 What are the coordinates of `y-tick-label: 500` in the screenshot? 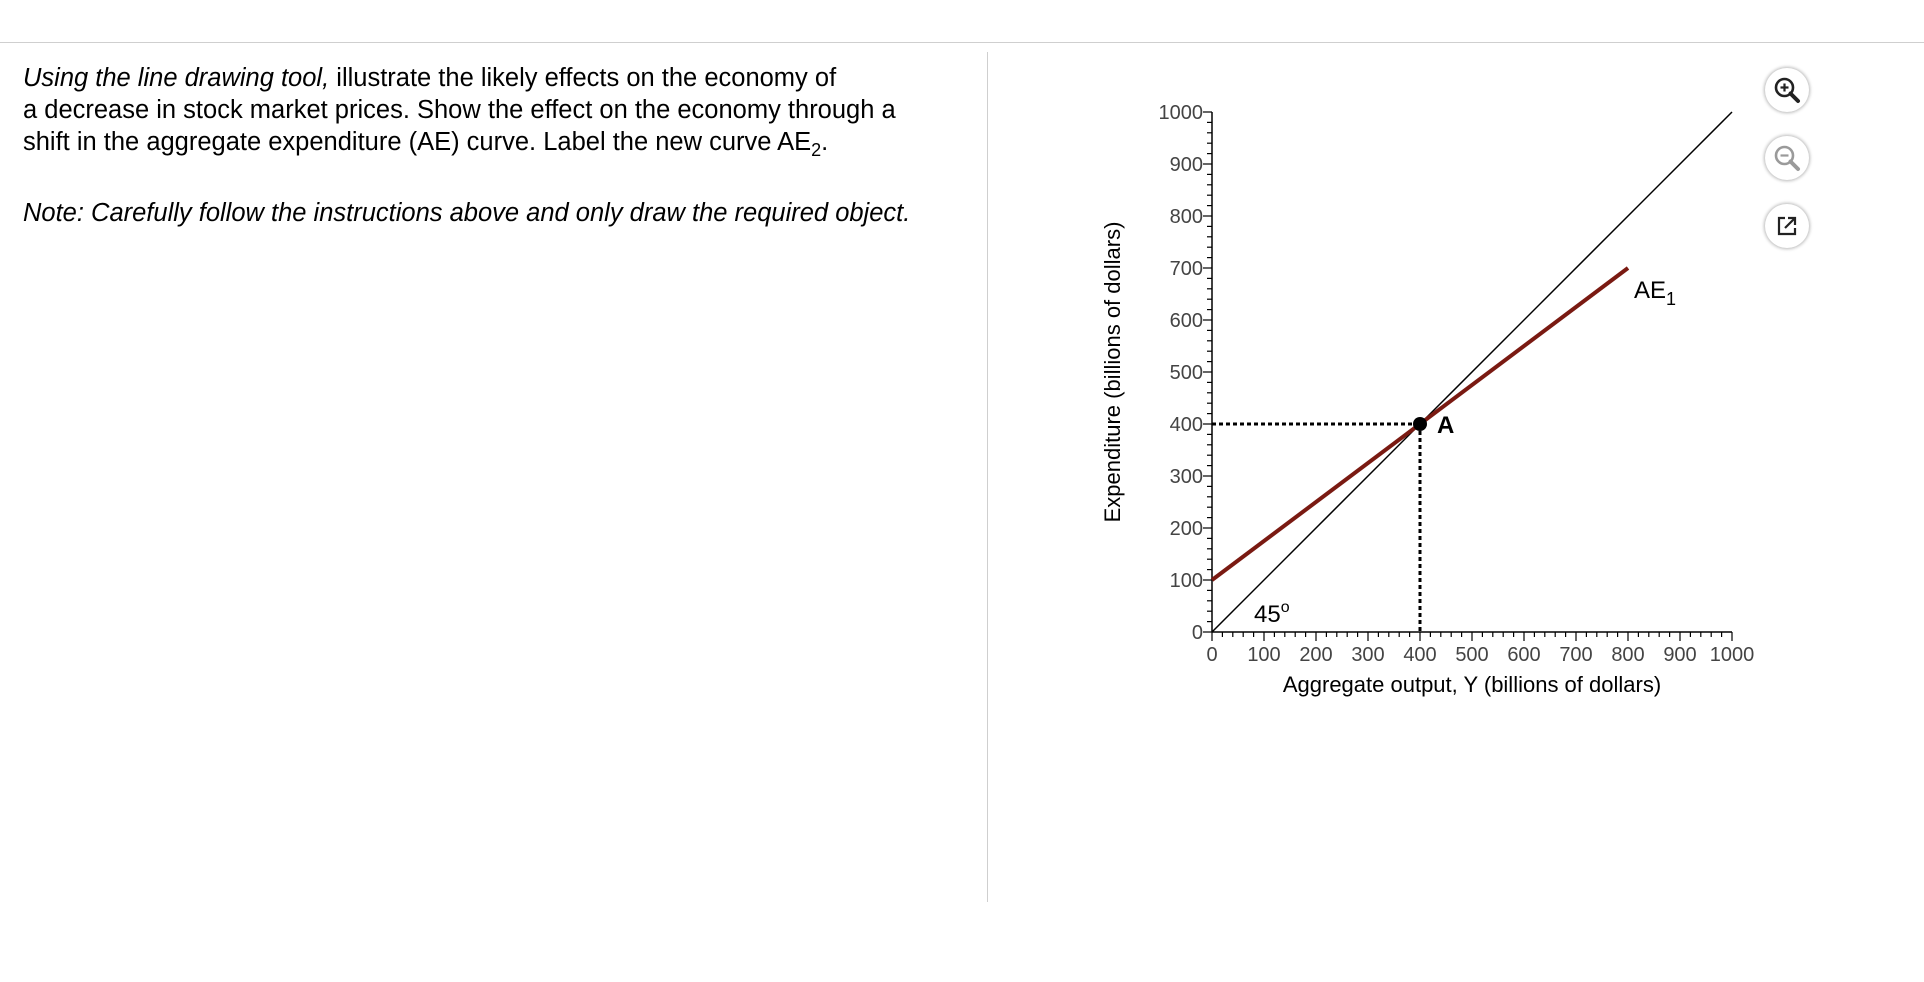 It's located at (1186, 373).